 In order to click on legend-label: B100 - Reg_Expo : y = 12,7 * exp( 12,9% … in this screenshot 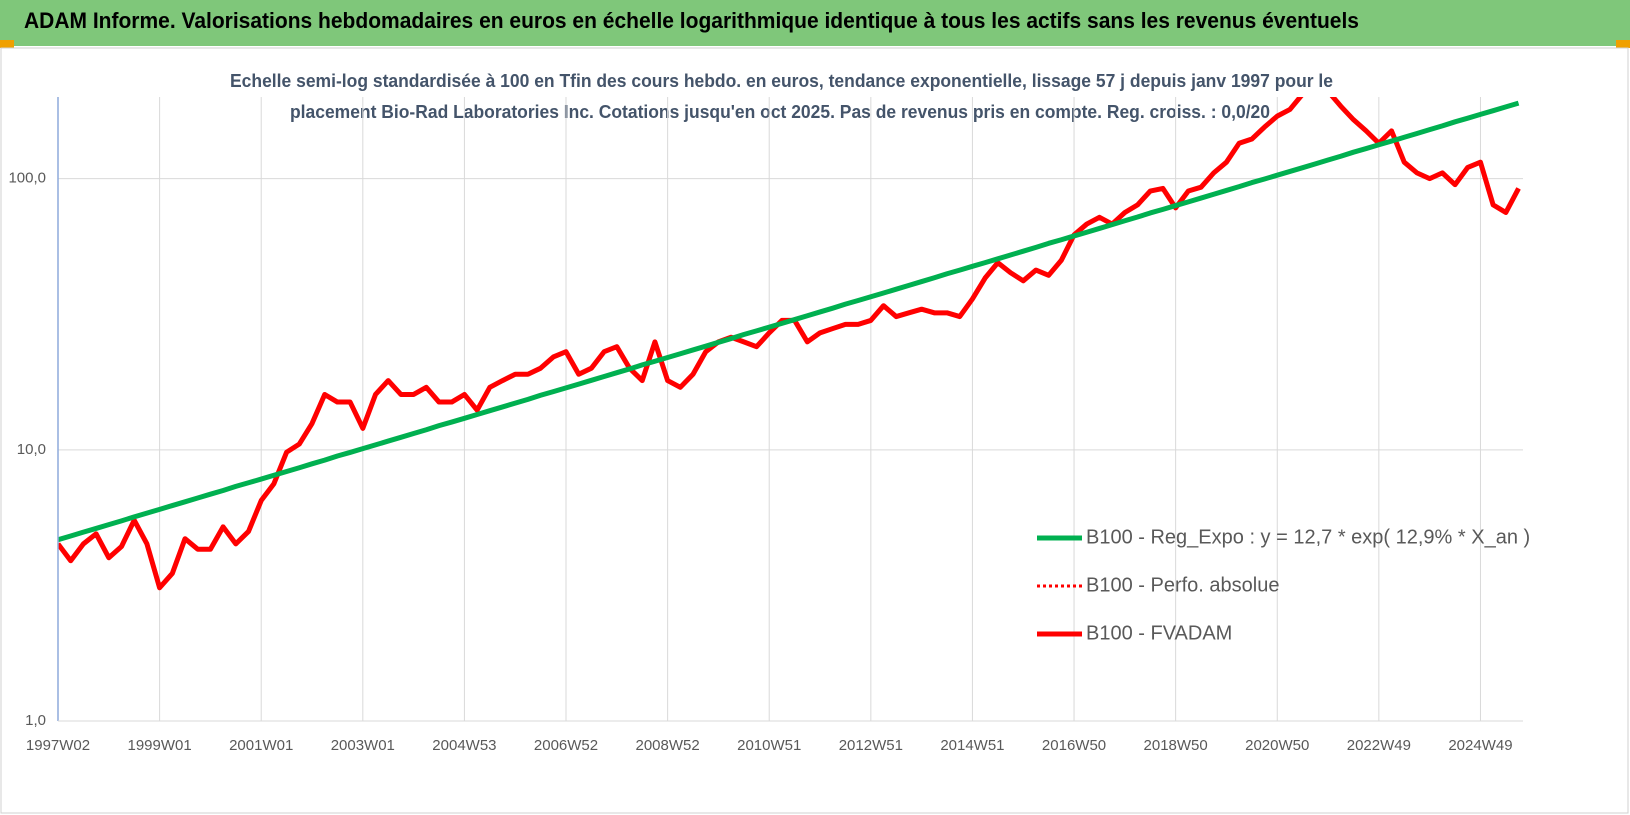, I will do `click(1308, 537)`.